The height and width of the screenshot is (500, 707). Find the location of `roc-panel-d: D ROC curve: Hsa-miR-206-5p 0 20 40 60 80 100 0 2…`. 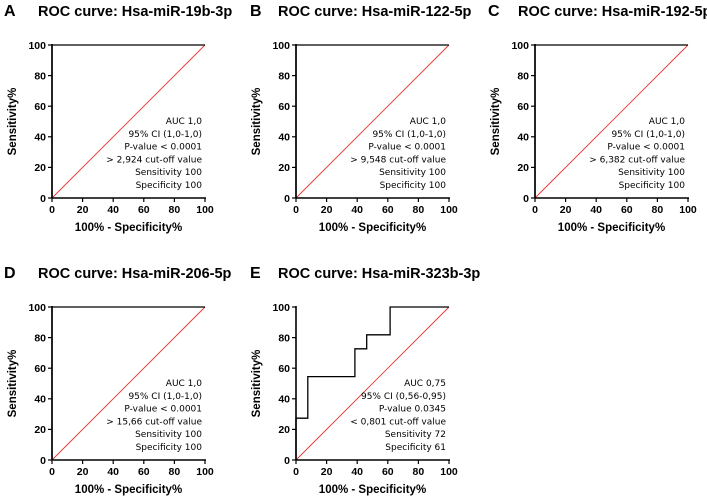

roc-panel-d: D ROC curve: Hsa-miR-206-5p 0 20 40 60 80 100 0 2… is located at coordinates (118, 380).